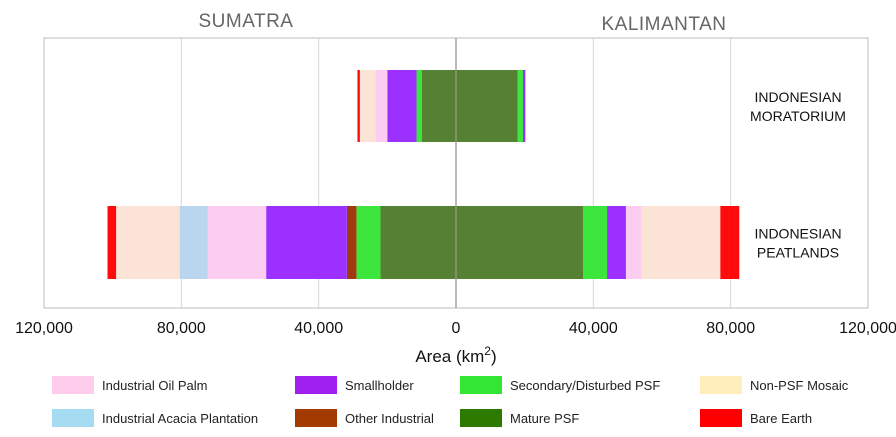  Describe the element at coordinates (463, 23) in the screenshot. I see `region-labels: SUMATRA KALIMANTAN` at that location.